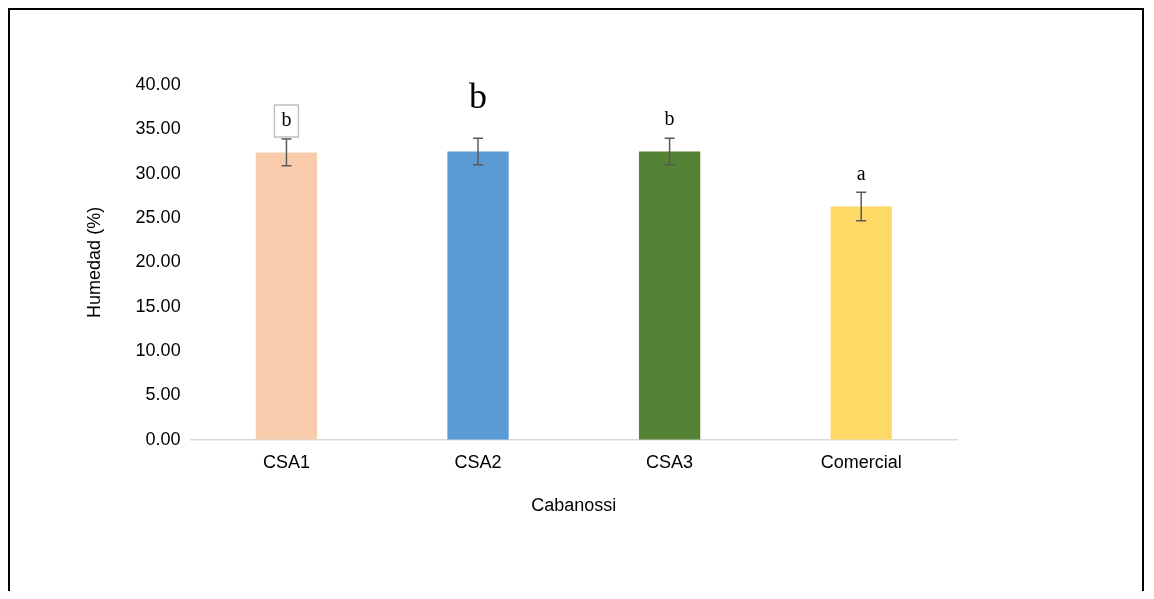 Image resolution: width=1154 pixels, height=599 pixels. Describe the element at coordinates (158, 305) in the screenshot. I see `y-tick-label: 15.00` at that location.